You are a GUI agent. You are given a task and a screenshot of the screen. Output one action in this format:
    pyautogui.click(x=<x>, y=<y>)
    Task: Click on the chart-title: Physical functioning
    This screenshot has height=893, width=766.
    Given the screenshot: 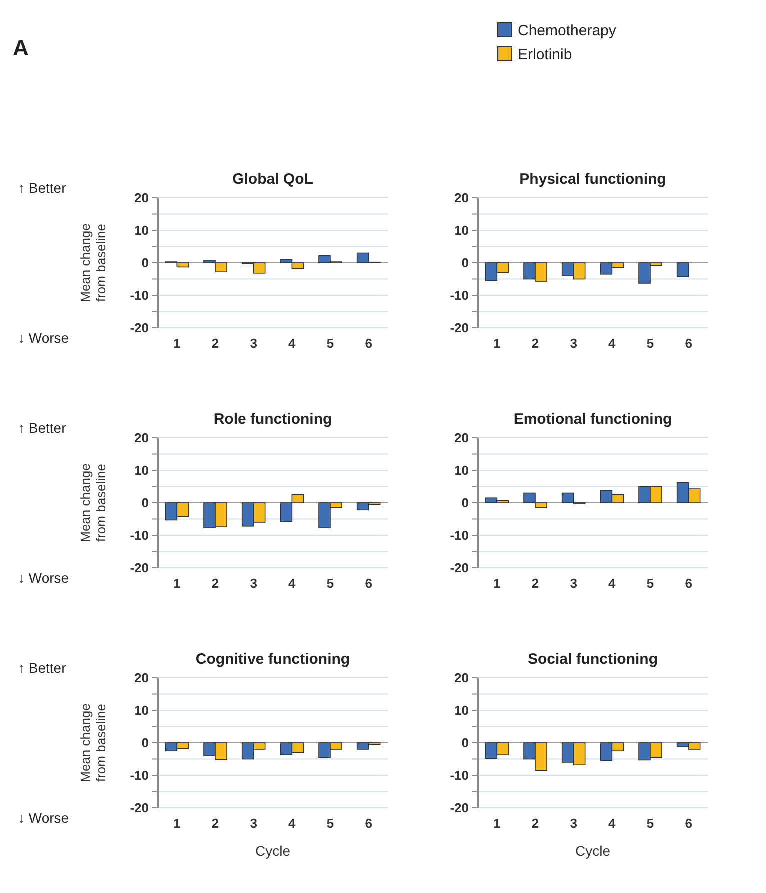 What is the action you would take?
    pyautogui.click(x=593, y=179)
    